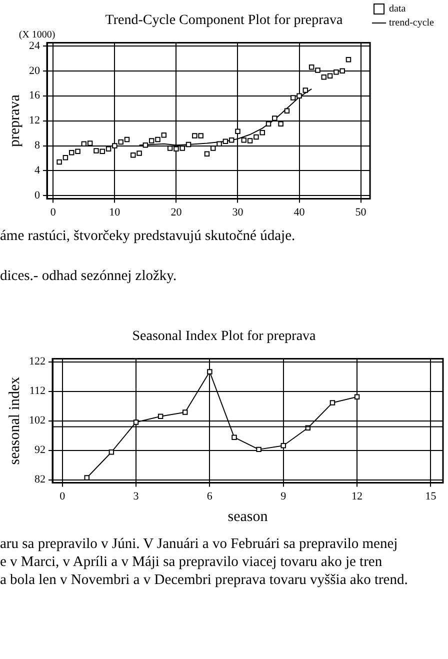 This screenshot has width=448, height=659. What do you see at coordinates (199, 544) in the screenshot?
I see `text: aru sa prepravilo v Júni. V Januári a vo Februári sa prepravilo menej` at bounding box center [199, 544].